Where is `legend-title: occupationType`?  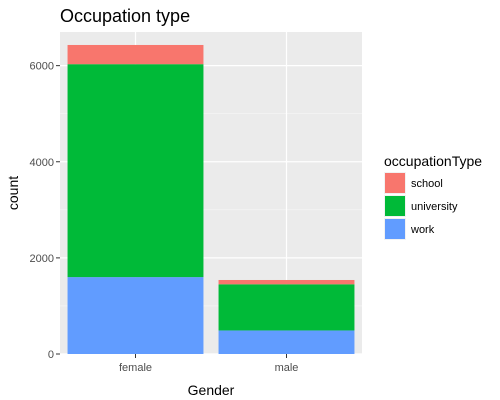
legend-title: occupationType is located at coordinates (433, 161).